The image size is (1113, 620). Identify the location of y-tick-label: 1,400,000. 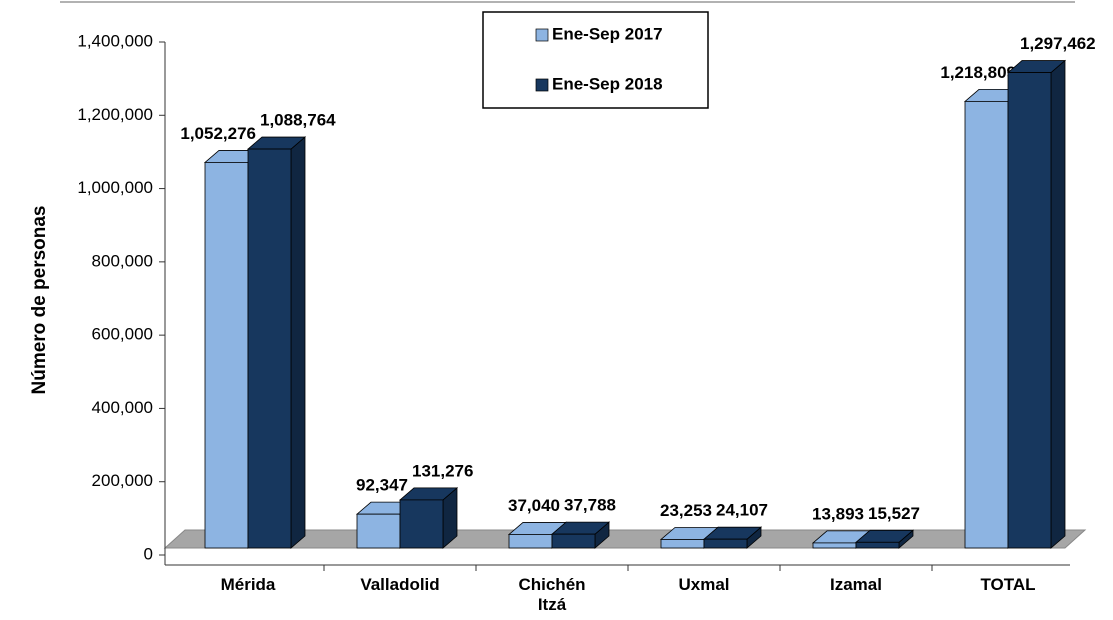
(115, 40).